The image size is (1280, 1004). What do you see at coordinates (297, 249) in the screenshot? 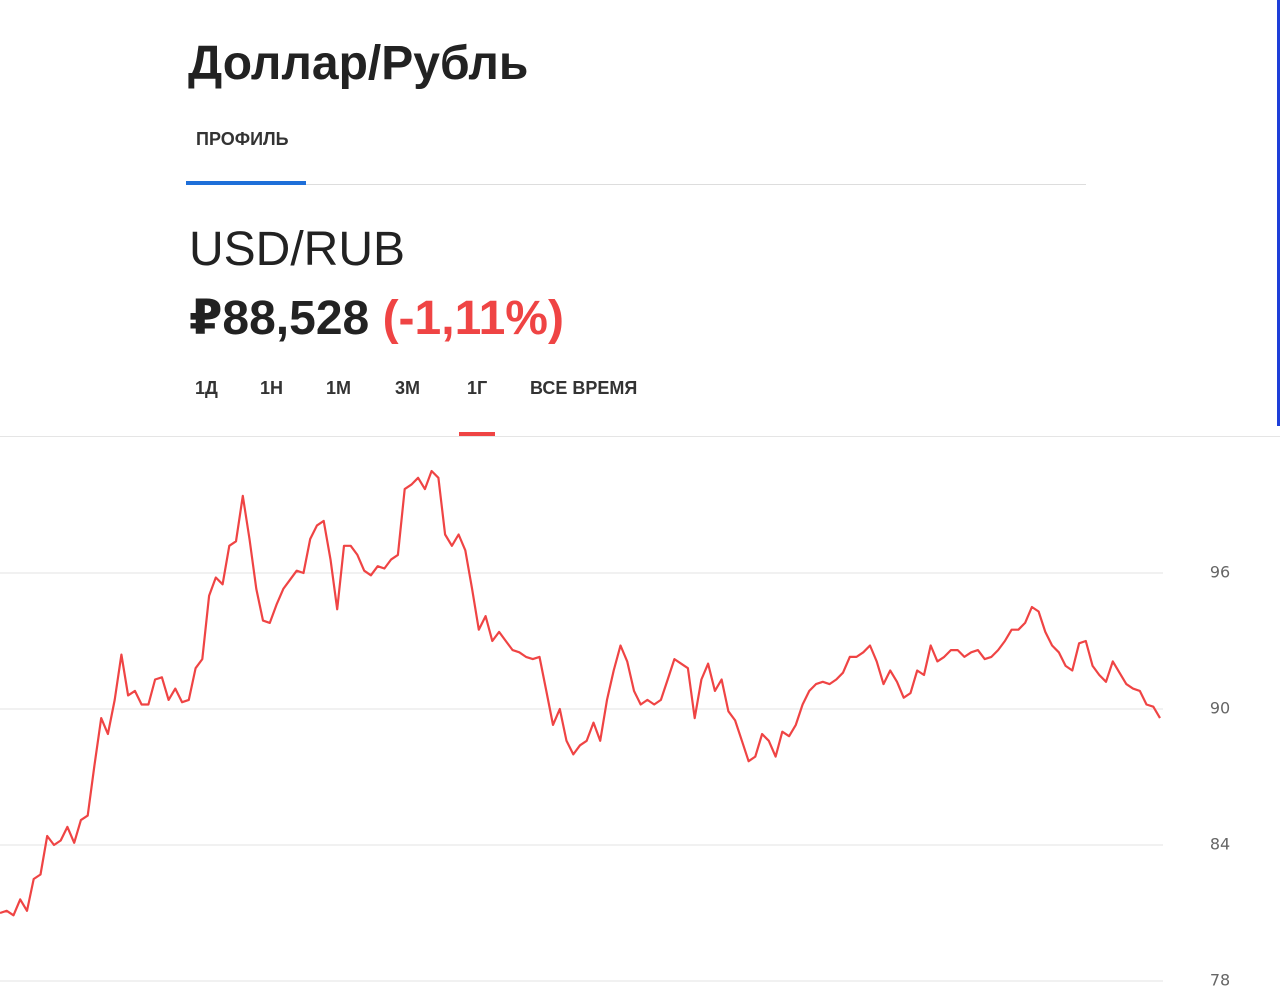
I see `symbol: USD/RUB` at bounding box center [297, 249].